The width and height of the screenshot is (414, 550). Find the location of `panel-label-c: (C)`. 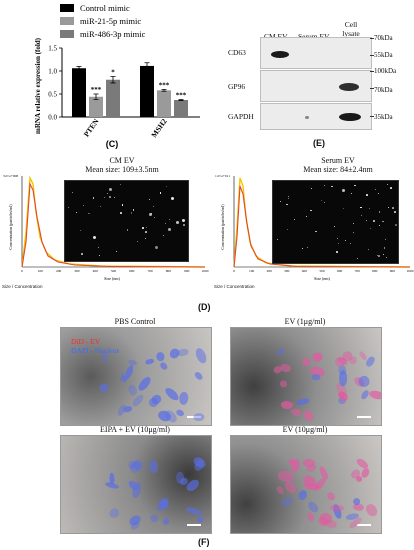

panel-label-c: (C) is located at coordinates (112, 144).